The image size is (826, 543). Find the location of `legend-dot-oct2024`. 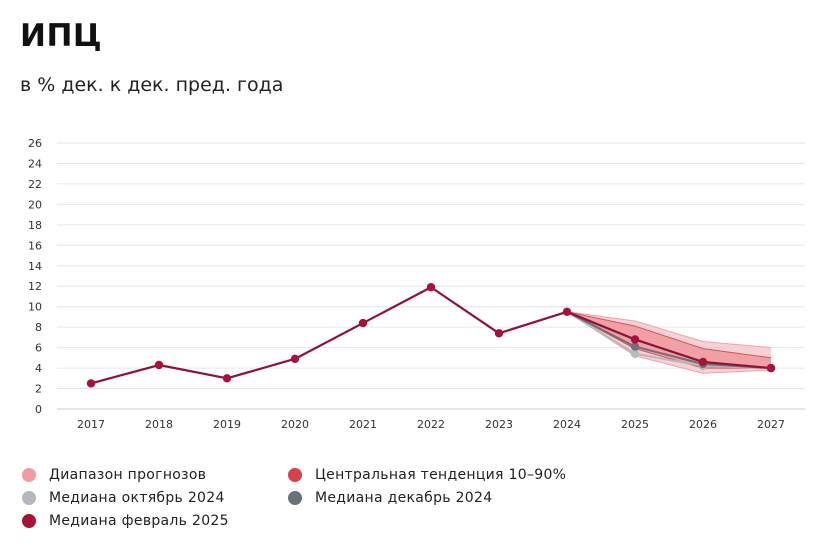

legend-dot-oct2024 is located at coordinates (29, 498).